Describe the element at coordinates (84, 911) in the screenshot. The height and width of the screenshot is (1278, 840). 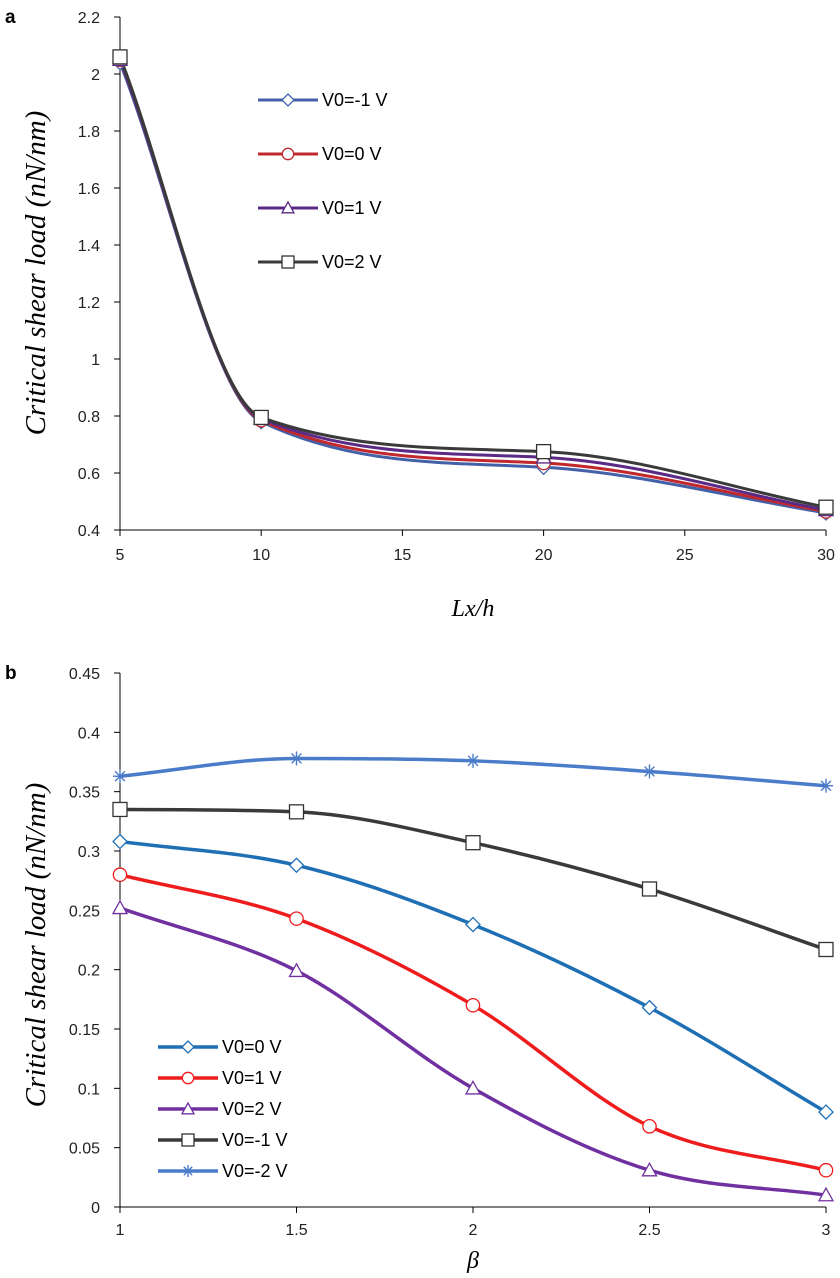
I see `y-tick-label: 0.25` at that location.